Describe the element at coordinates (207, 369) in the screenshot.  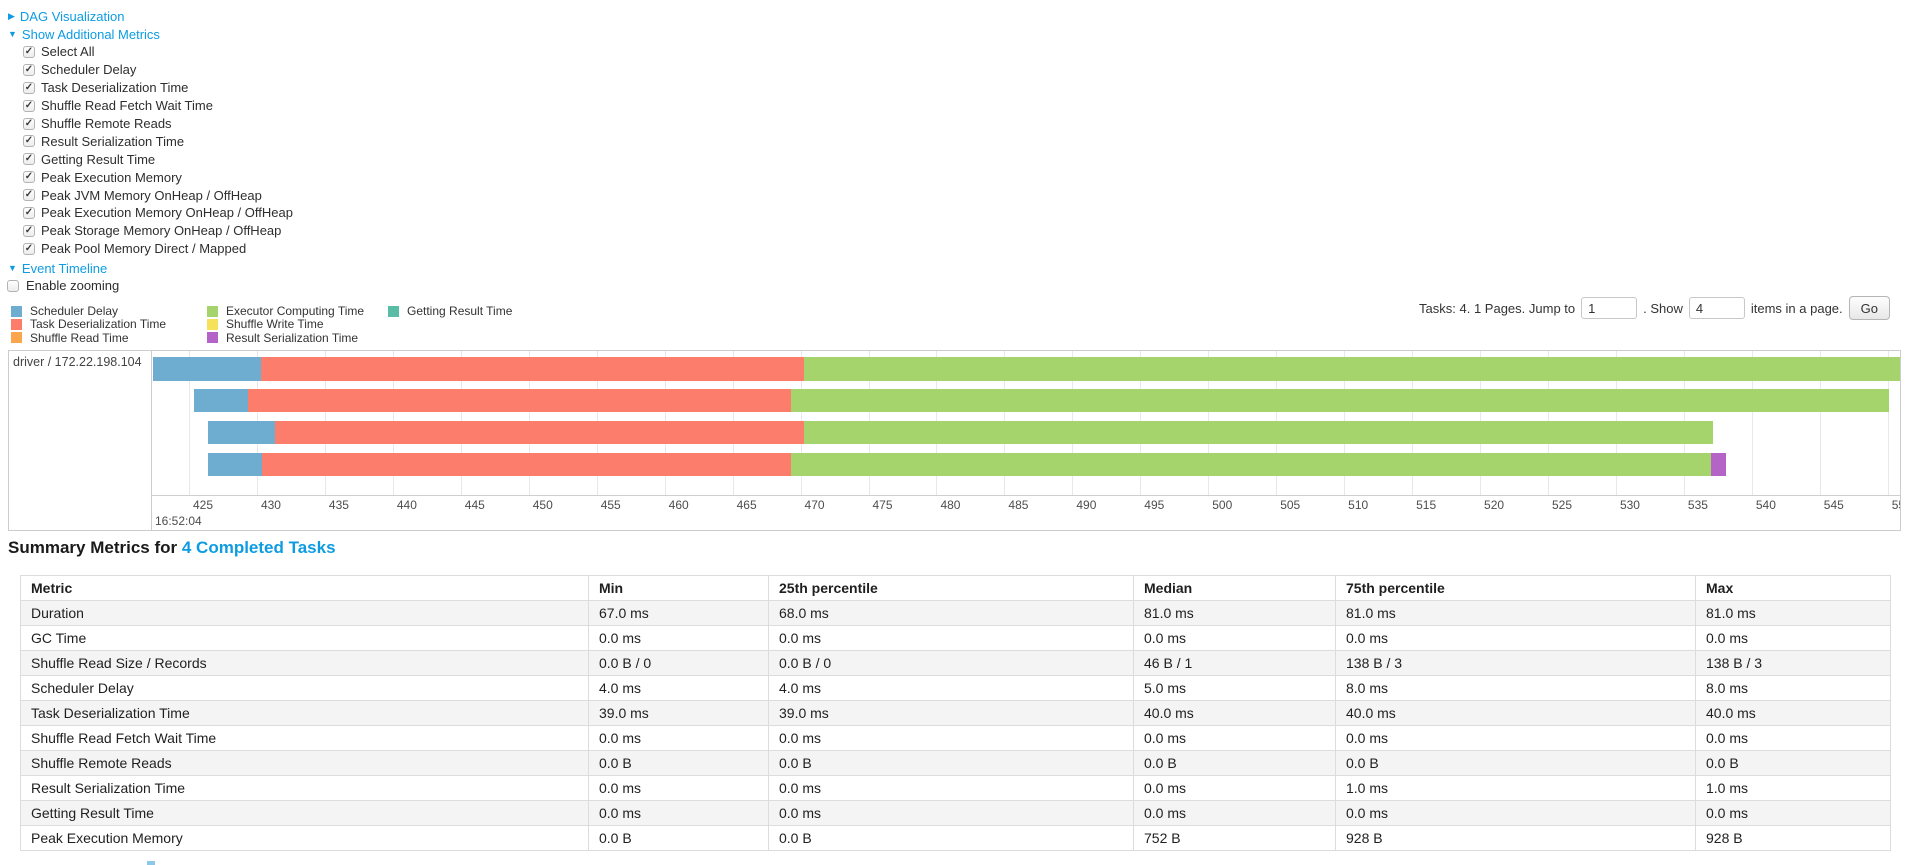
I see `task-0-segment-scheduler-delay` at that location.